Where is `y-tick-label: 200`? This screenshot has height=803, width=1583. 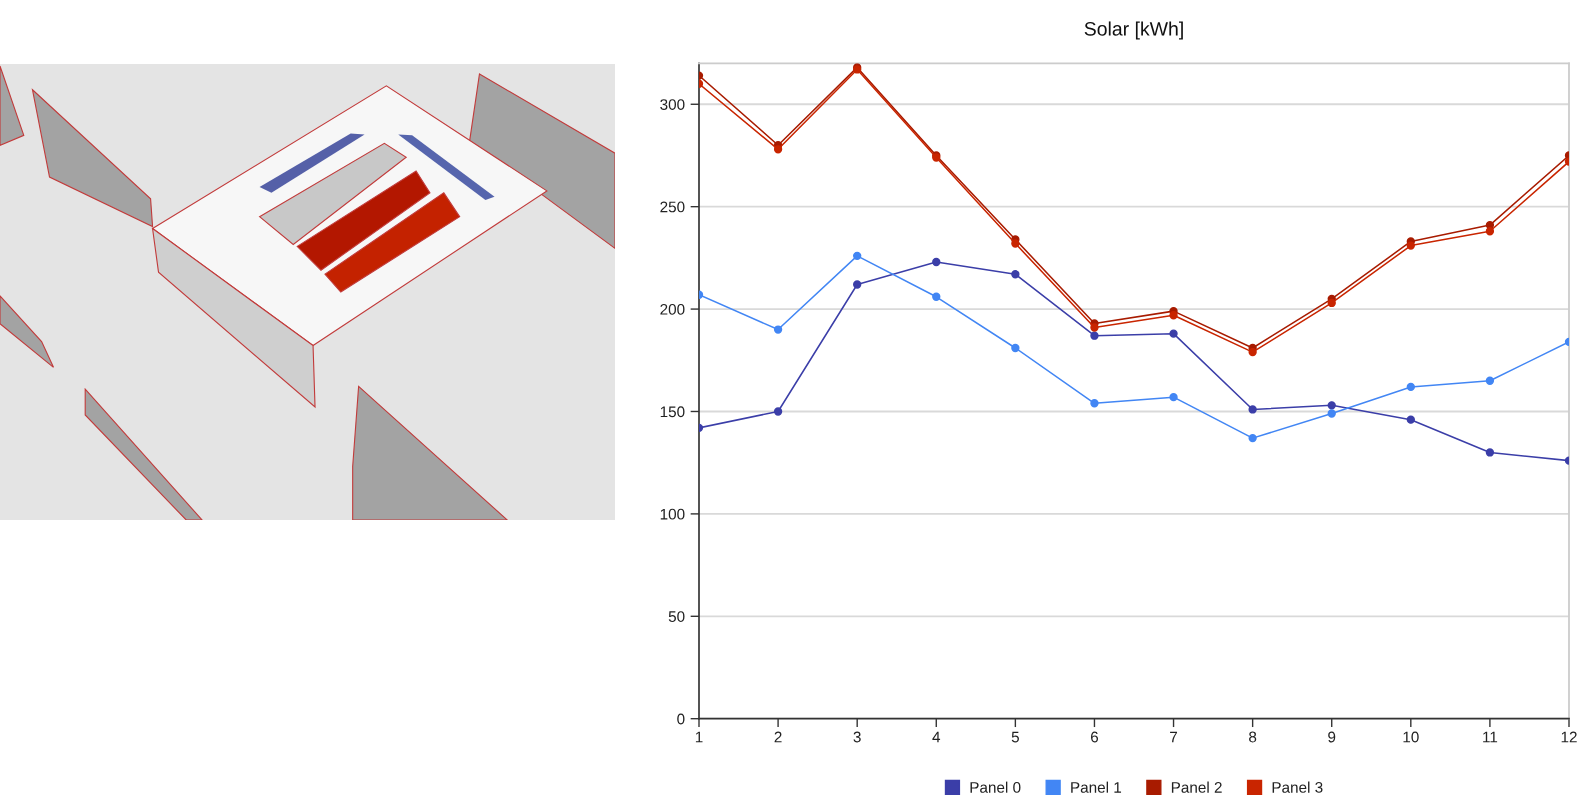
y-tick-label: 200 is located at coordinates (672, 309).